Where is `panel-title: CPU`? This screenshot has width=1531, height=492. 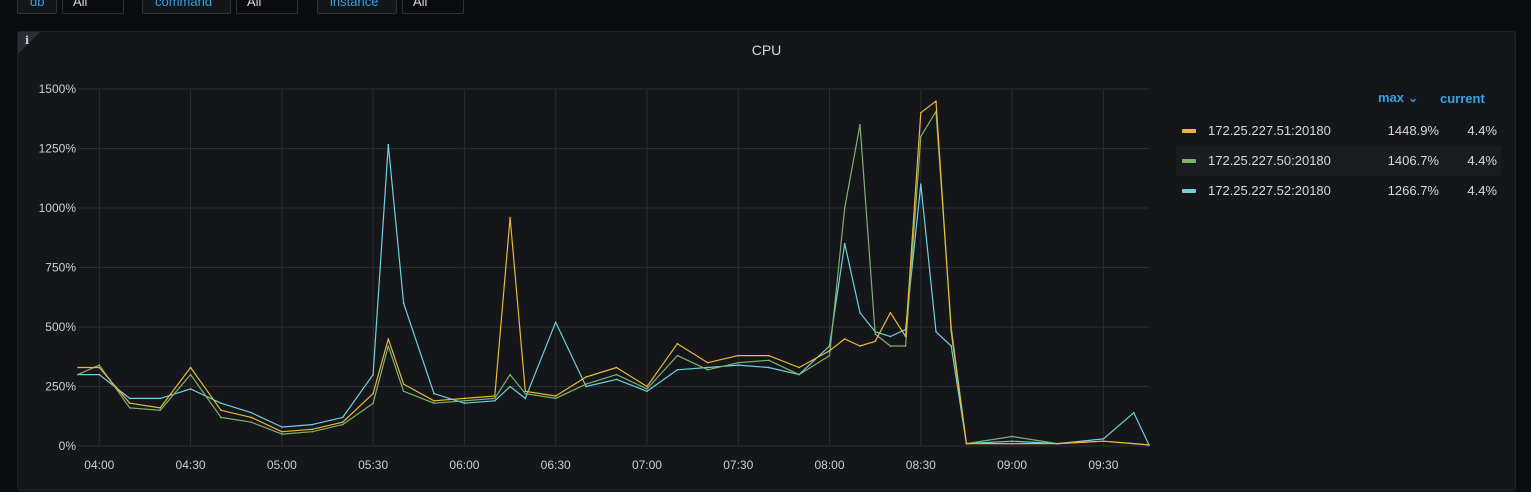
panel-title: CPU is located at coordinates (766, 50).